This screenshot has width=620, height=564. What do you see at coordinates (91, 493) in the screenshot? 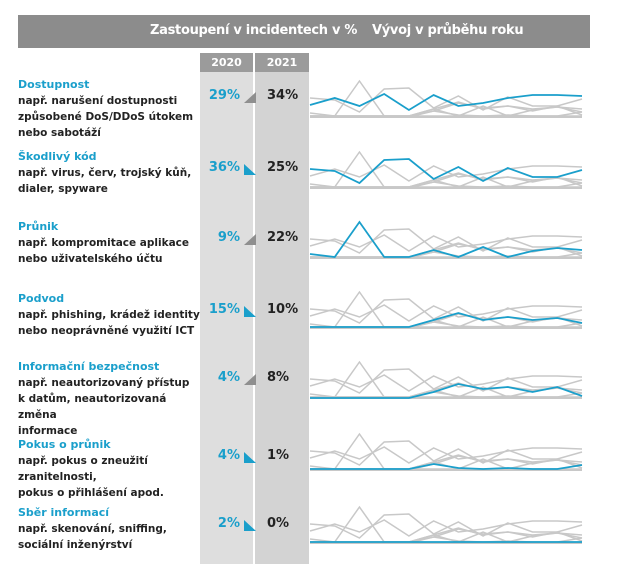
I see `category-description: pokus o přihlášení apod.` at bounding box center [91, 493].